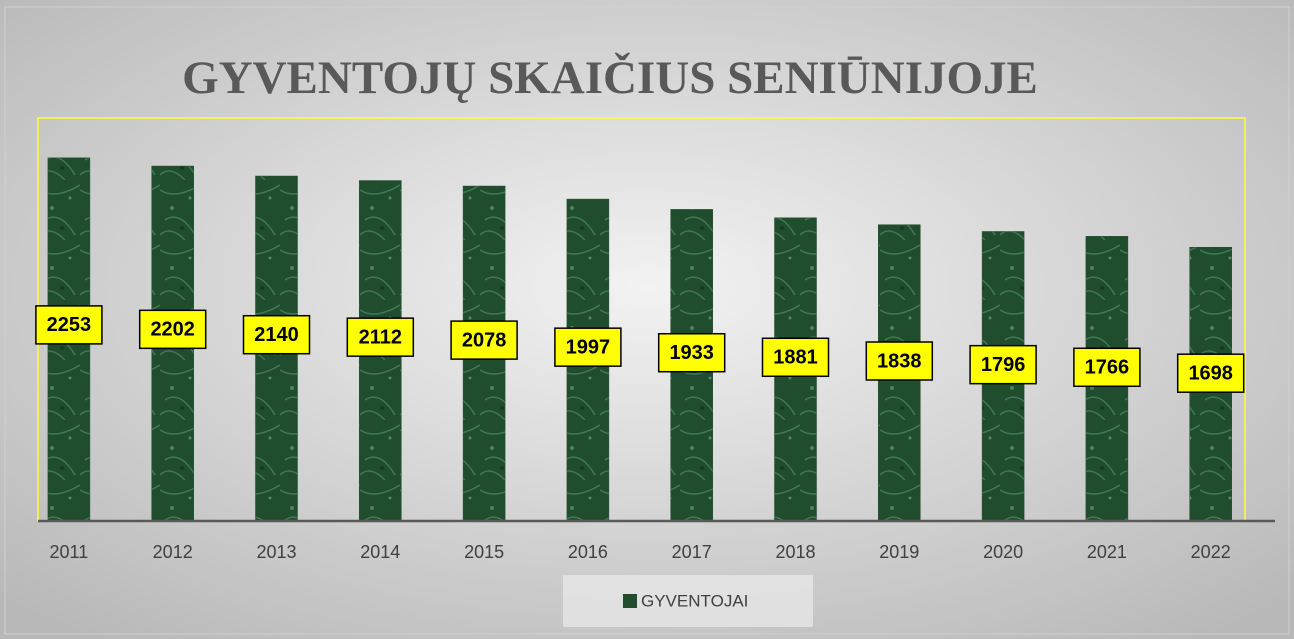 This screenshot has height=639, width=1294. What do you see at coordinates (795, 552) in the screenshot?
I see `x-tick-label: 2018` at bounding box center [795, 552].